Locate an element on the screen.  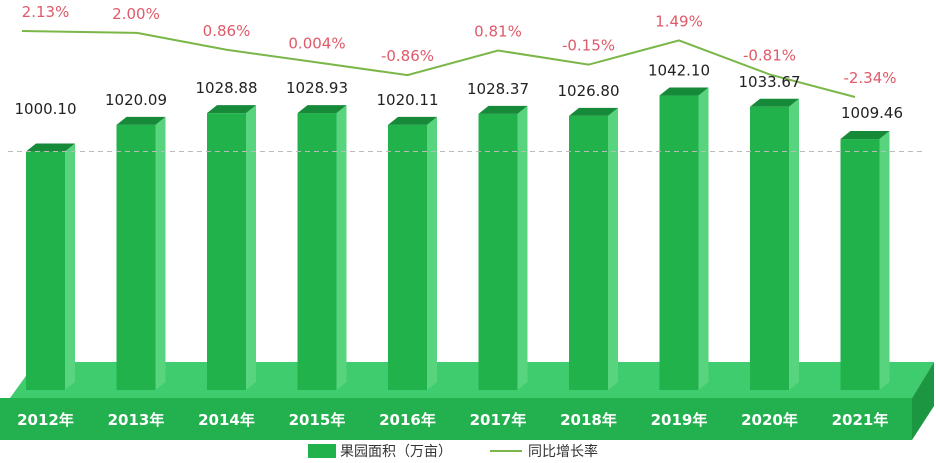
bar-value-label: 1042.10 is located at coordinates (679, 71).